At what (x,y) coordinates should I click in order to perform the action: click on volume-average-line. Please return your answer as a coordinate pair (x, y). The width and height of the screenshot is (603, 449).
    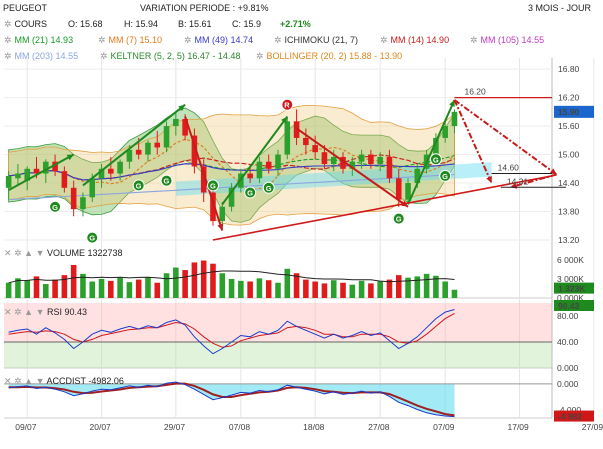
    Looking at the image, I should click on (231, 277).